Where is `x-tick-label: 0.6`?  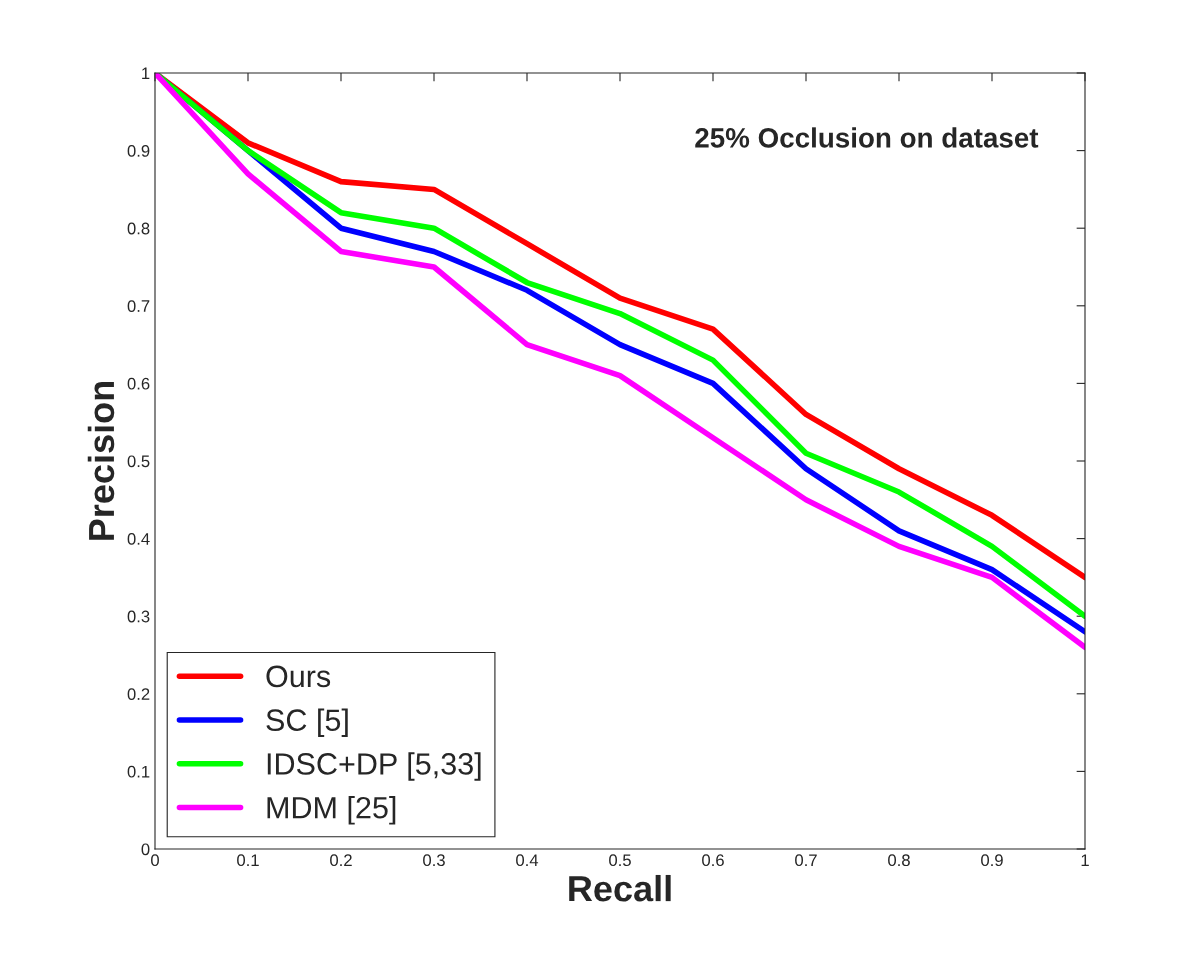 x-tick-label: 0.6 is located at coordinates (713, 860).